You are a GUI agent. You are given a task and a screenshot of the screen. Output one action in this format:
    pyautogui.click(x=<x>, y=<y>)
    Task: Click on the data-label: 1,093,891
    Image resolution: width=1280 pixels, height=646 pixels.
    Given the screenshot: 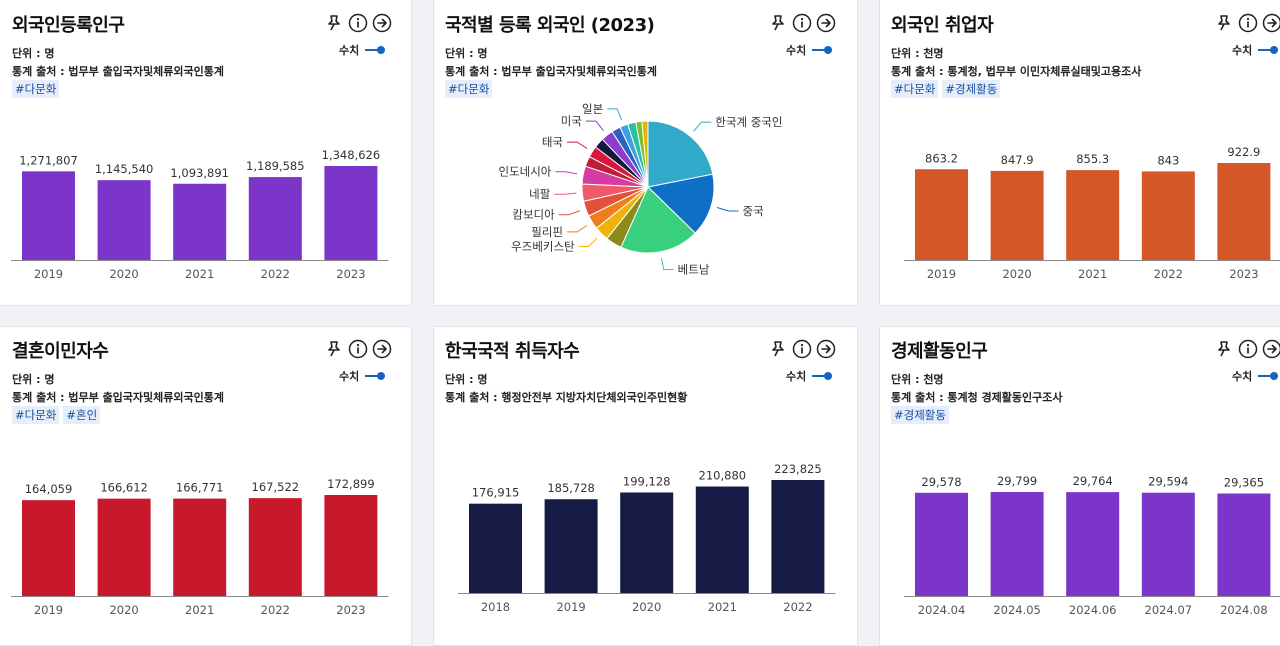 What is the action you would take?
    pyautogui.click(x=199, y=173)
    